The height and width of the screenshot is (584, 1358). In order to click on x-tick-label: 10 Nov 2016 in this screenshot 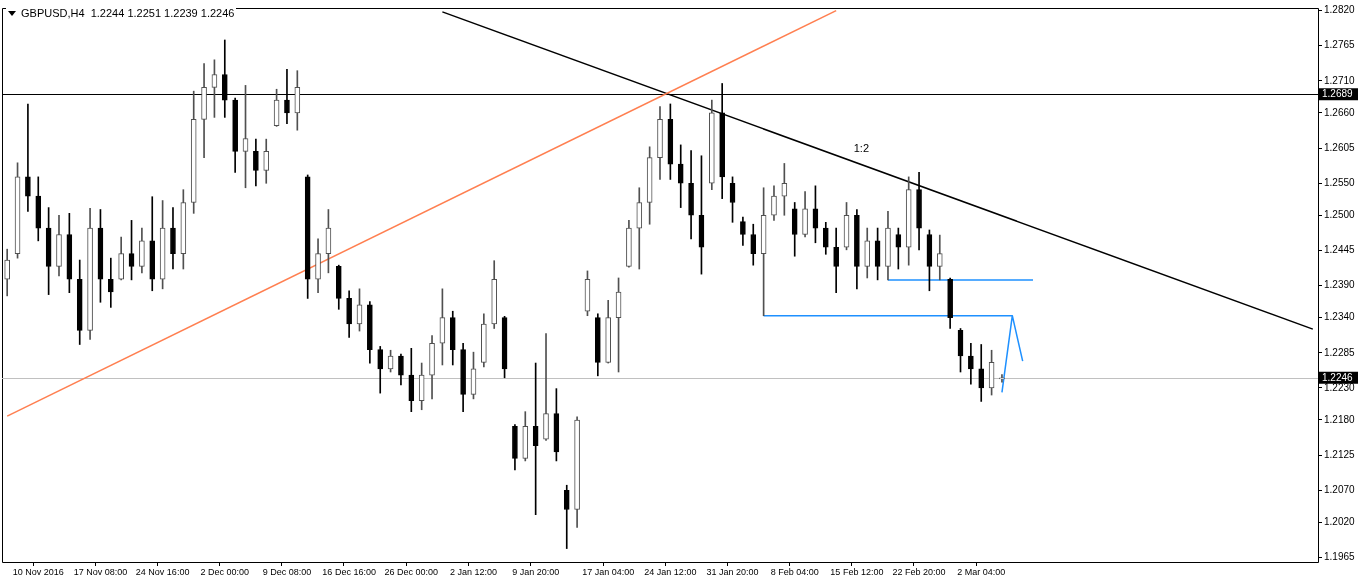, I will do `click(38, 571)`.